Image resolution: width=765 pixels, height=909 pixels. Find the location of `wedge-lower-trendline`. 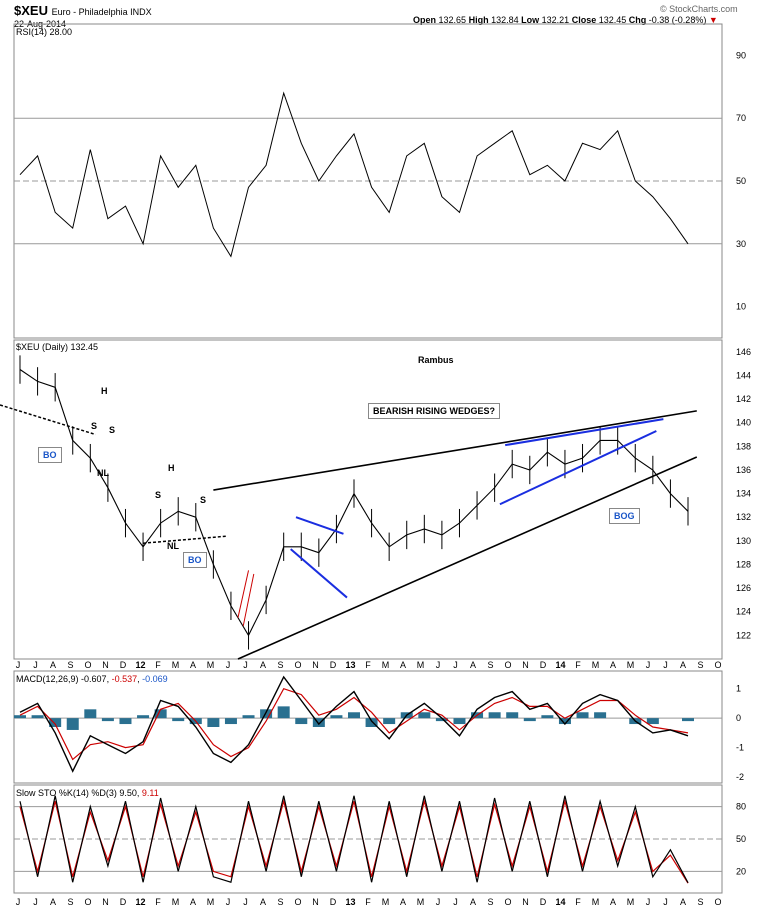

wedge-lower-trendline is located at coordinates (467, 558).